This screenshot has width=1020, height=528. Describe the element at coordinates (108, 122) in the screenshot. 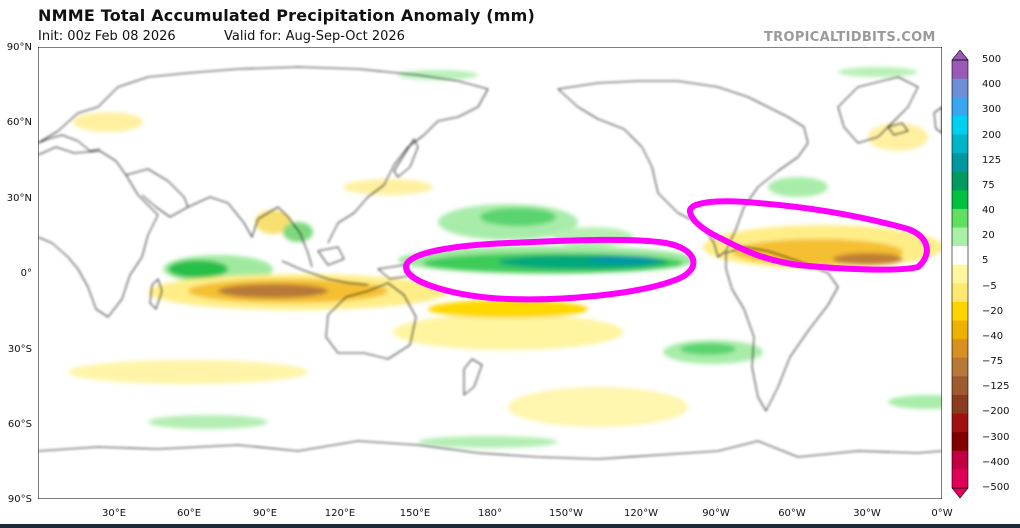

I see `europe-dry` at that location.